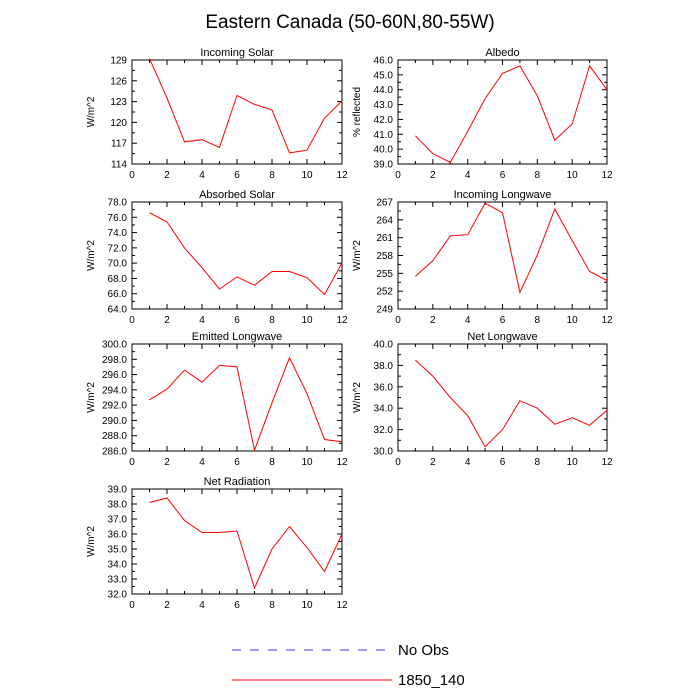  I want to click on albedo-xtick-label: 6, so click(503, 175).